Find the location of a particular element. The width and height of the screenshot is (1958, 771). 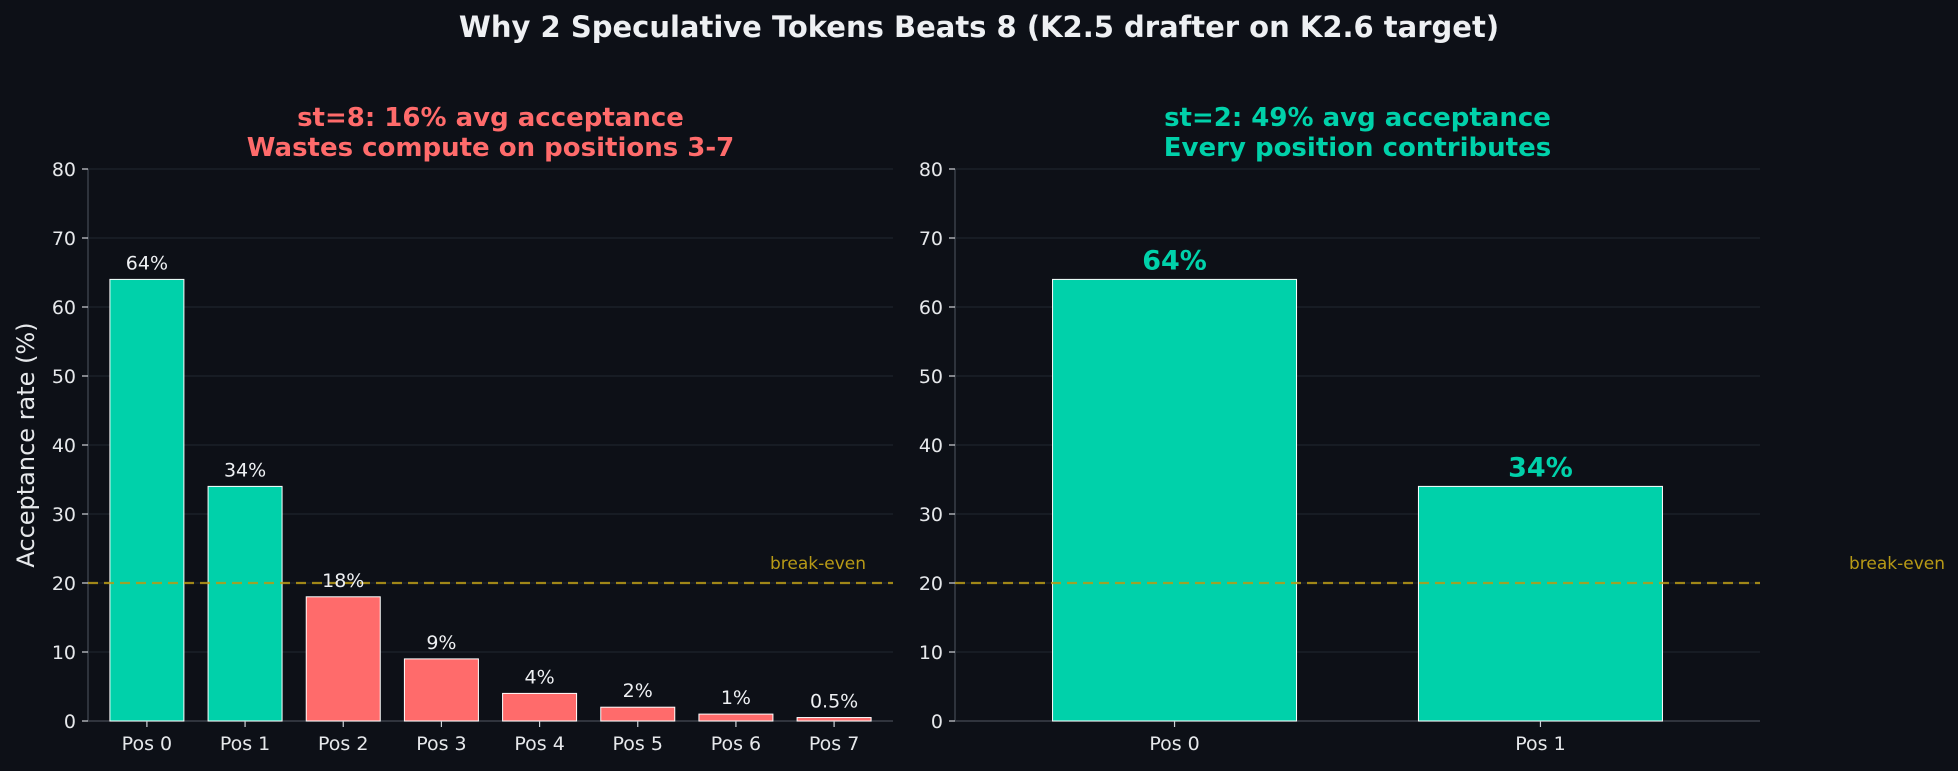

data-label: 4% is located at coordinates (540, 677).